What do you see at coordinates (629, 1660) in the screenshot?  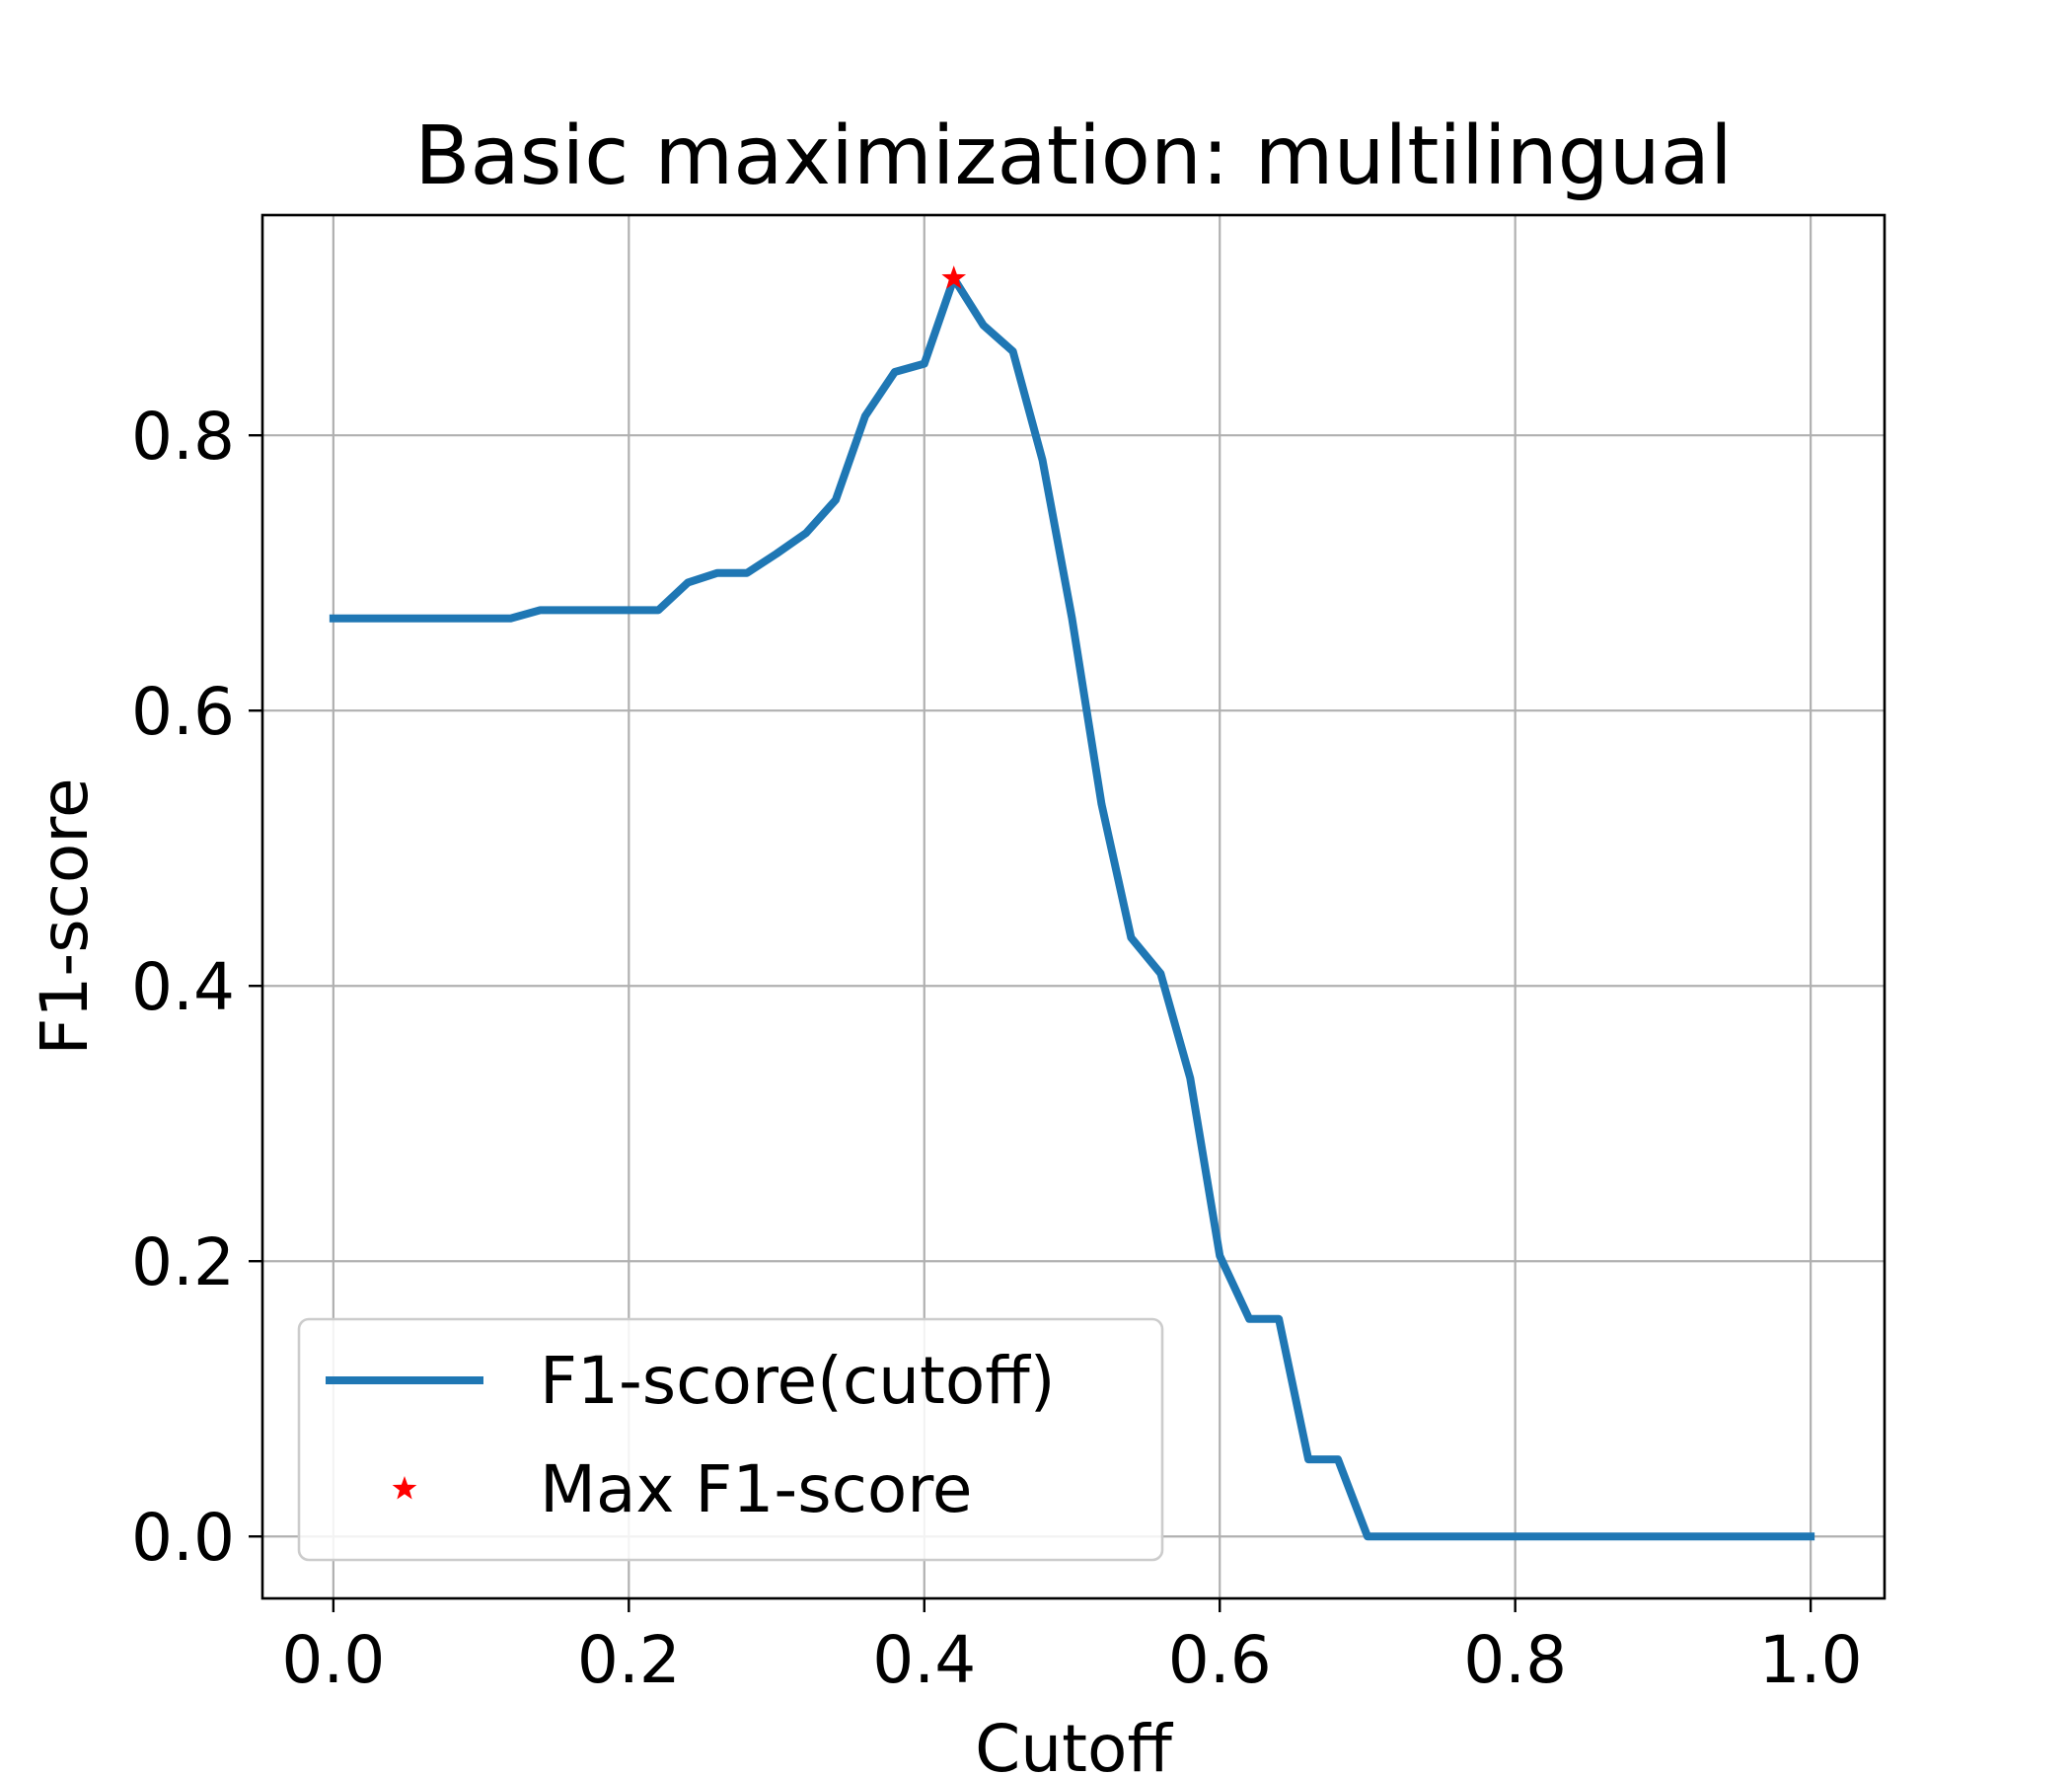 I see `x-tick-label: 0.2` at bounding box center [629, 1660].